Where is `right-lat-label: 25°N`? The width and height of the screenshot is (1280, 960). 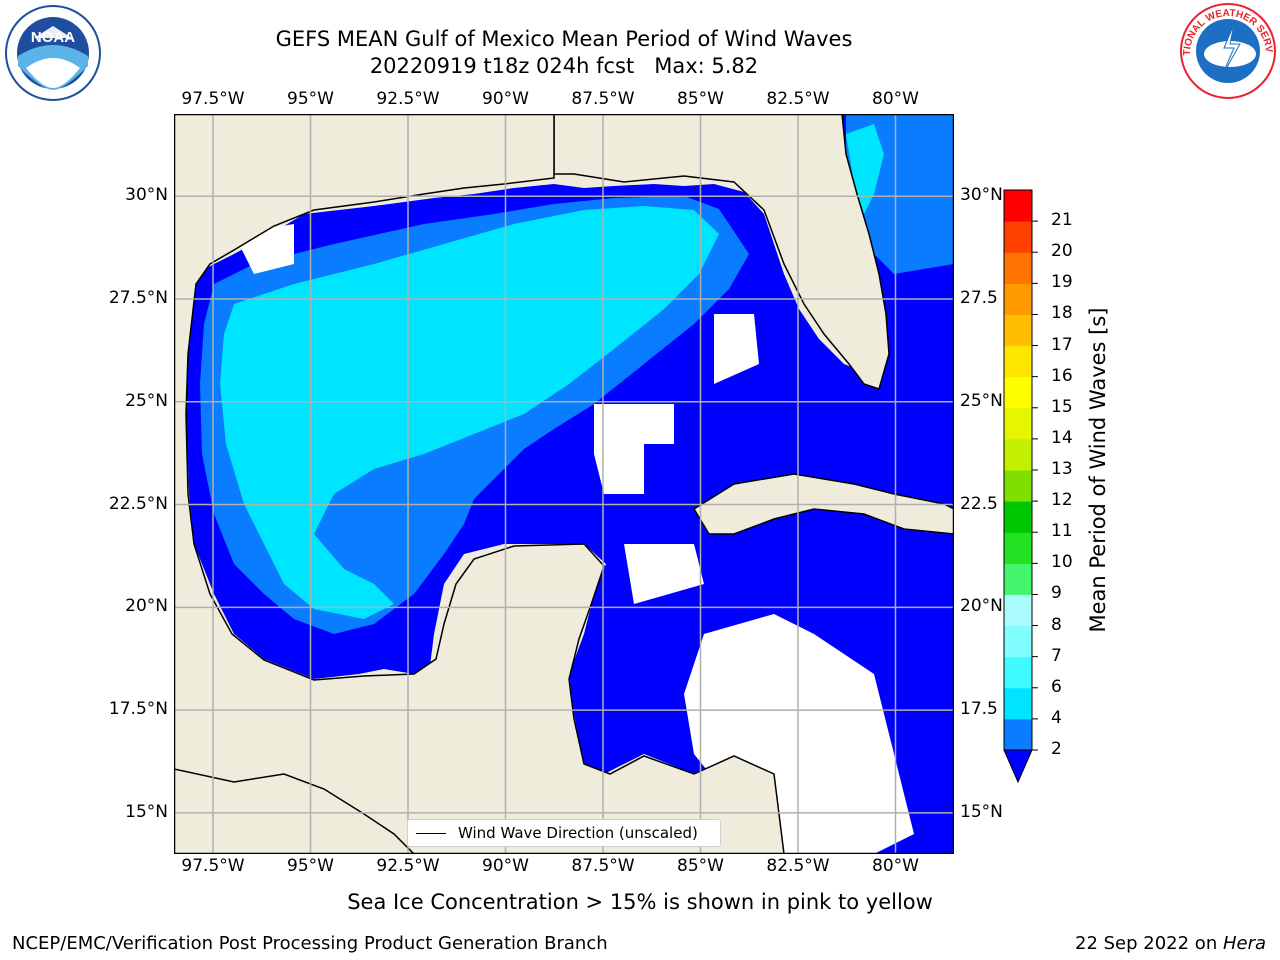
right-lat-label: 25°N is located at coordinates (981, 400).